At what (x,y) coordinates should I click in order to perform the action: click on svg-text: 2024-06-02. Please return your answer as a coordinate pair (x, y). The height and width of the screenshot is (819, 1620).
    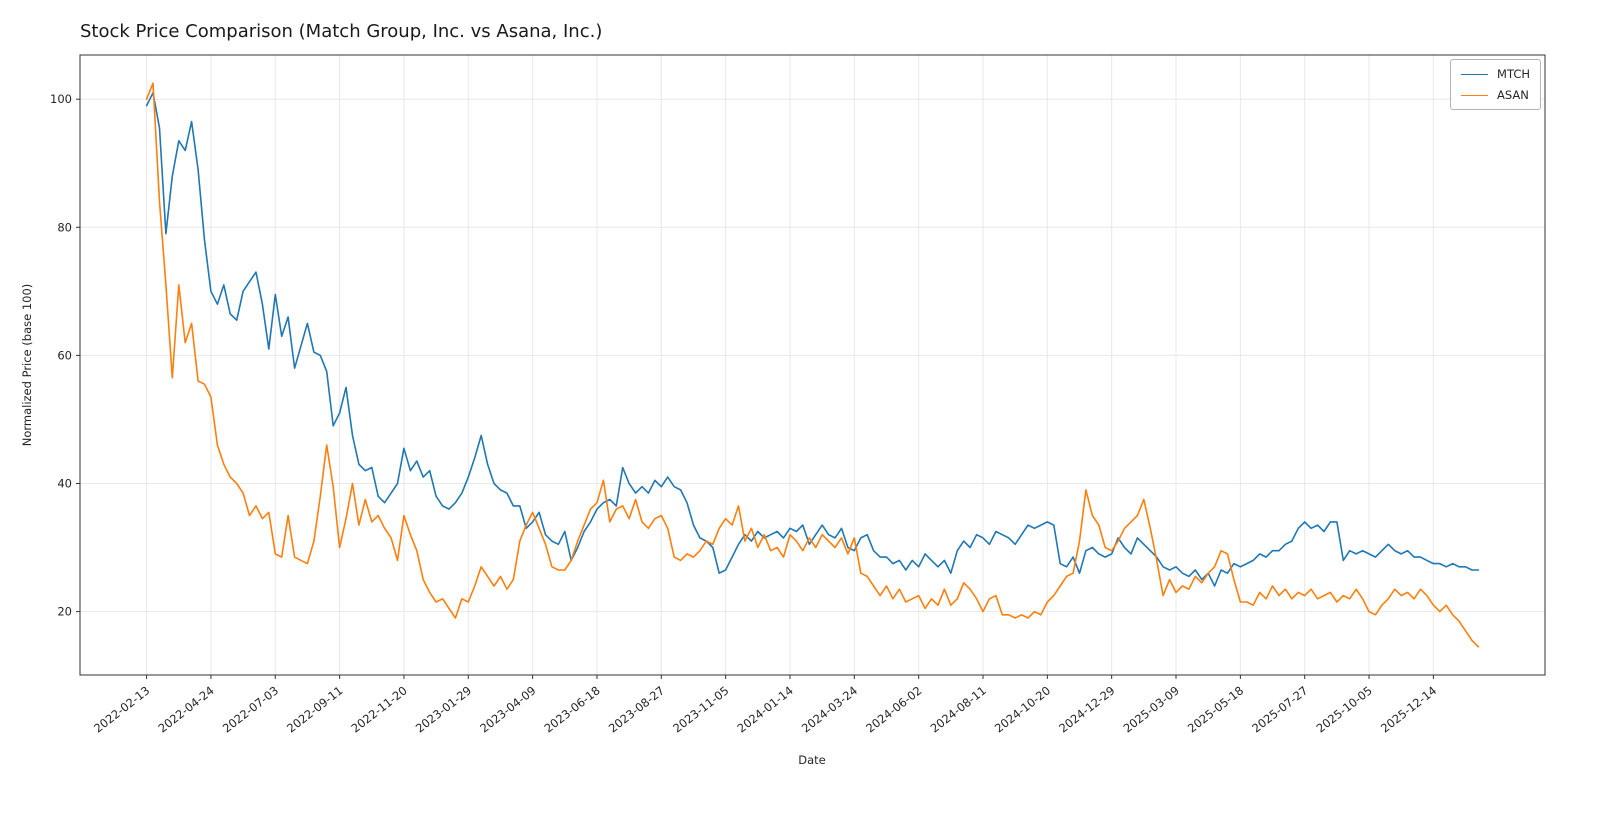
    Looking at the image, I should click on (893, 709).